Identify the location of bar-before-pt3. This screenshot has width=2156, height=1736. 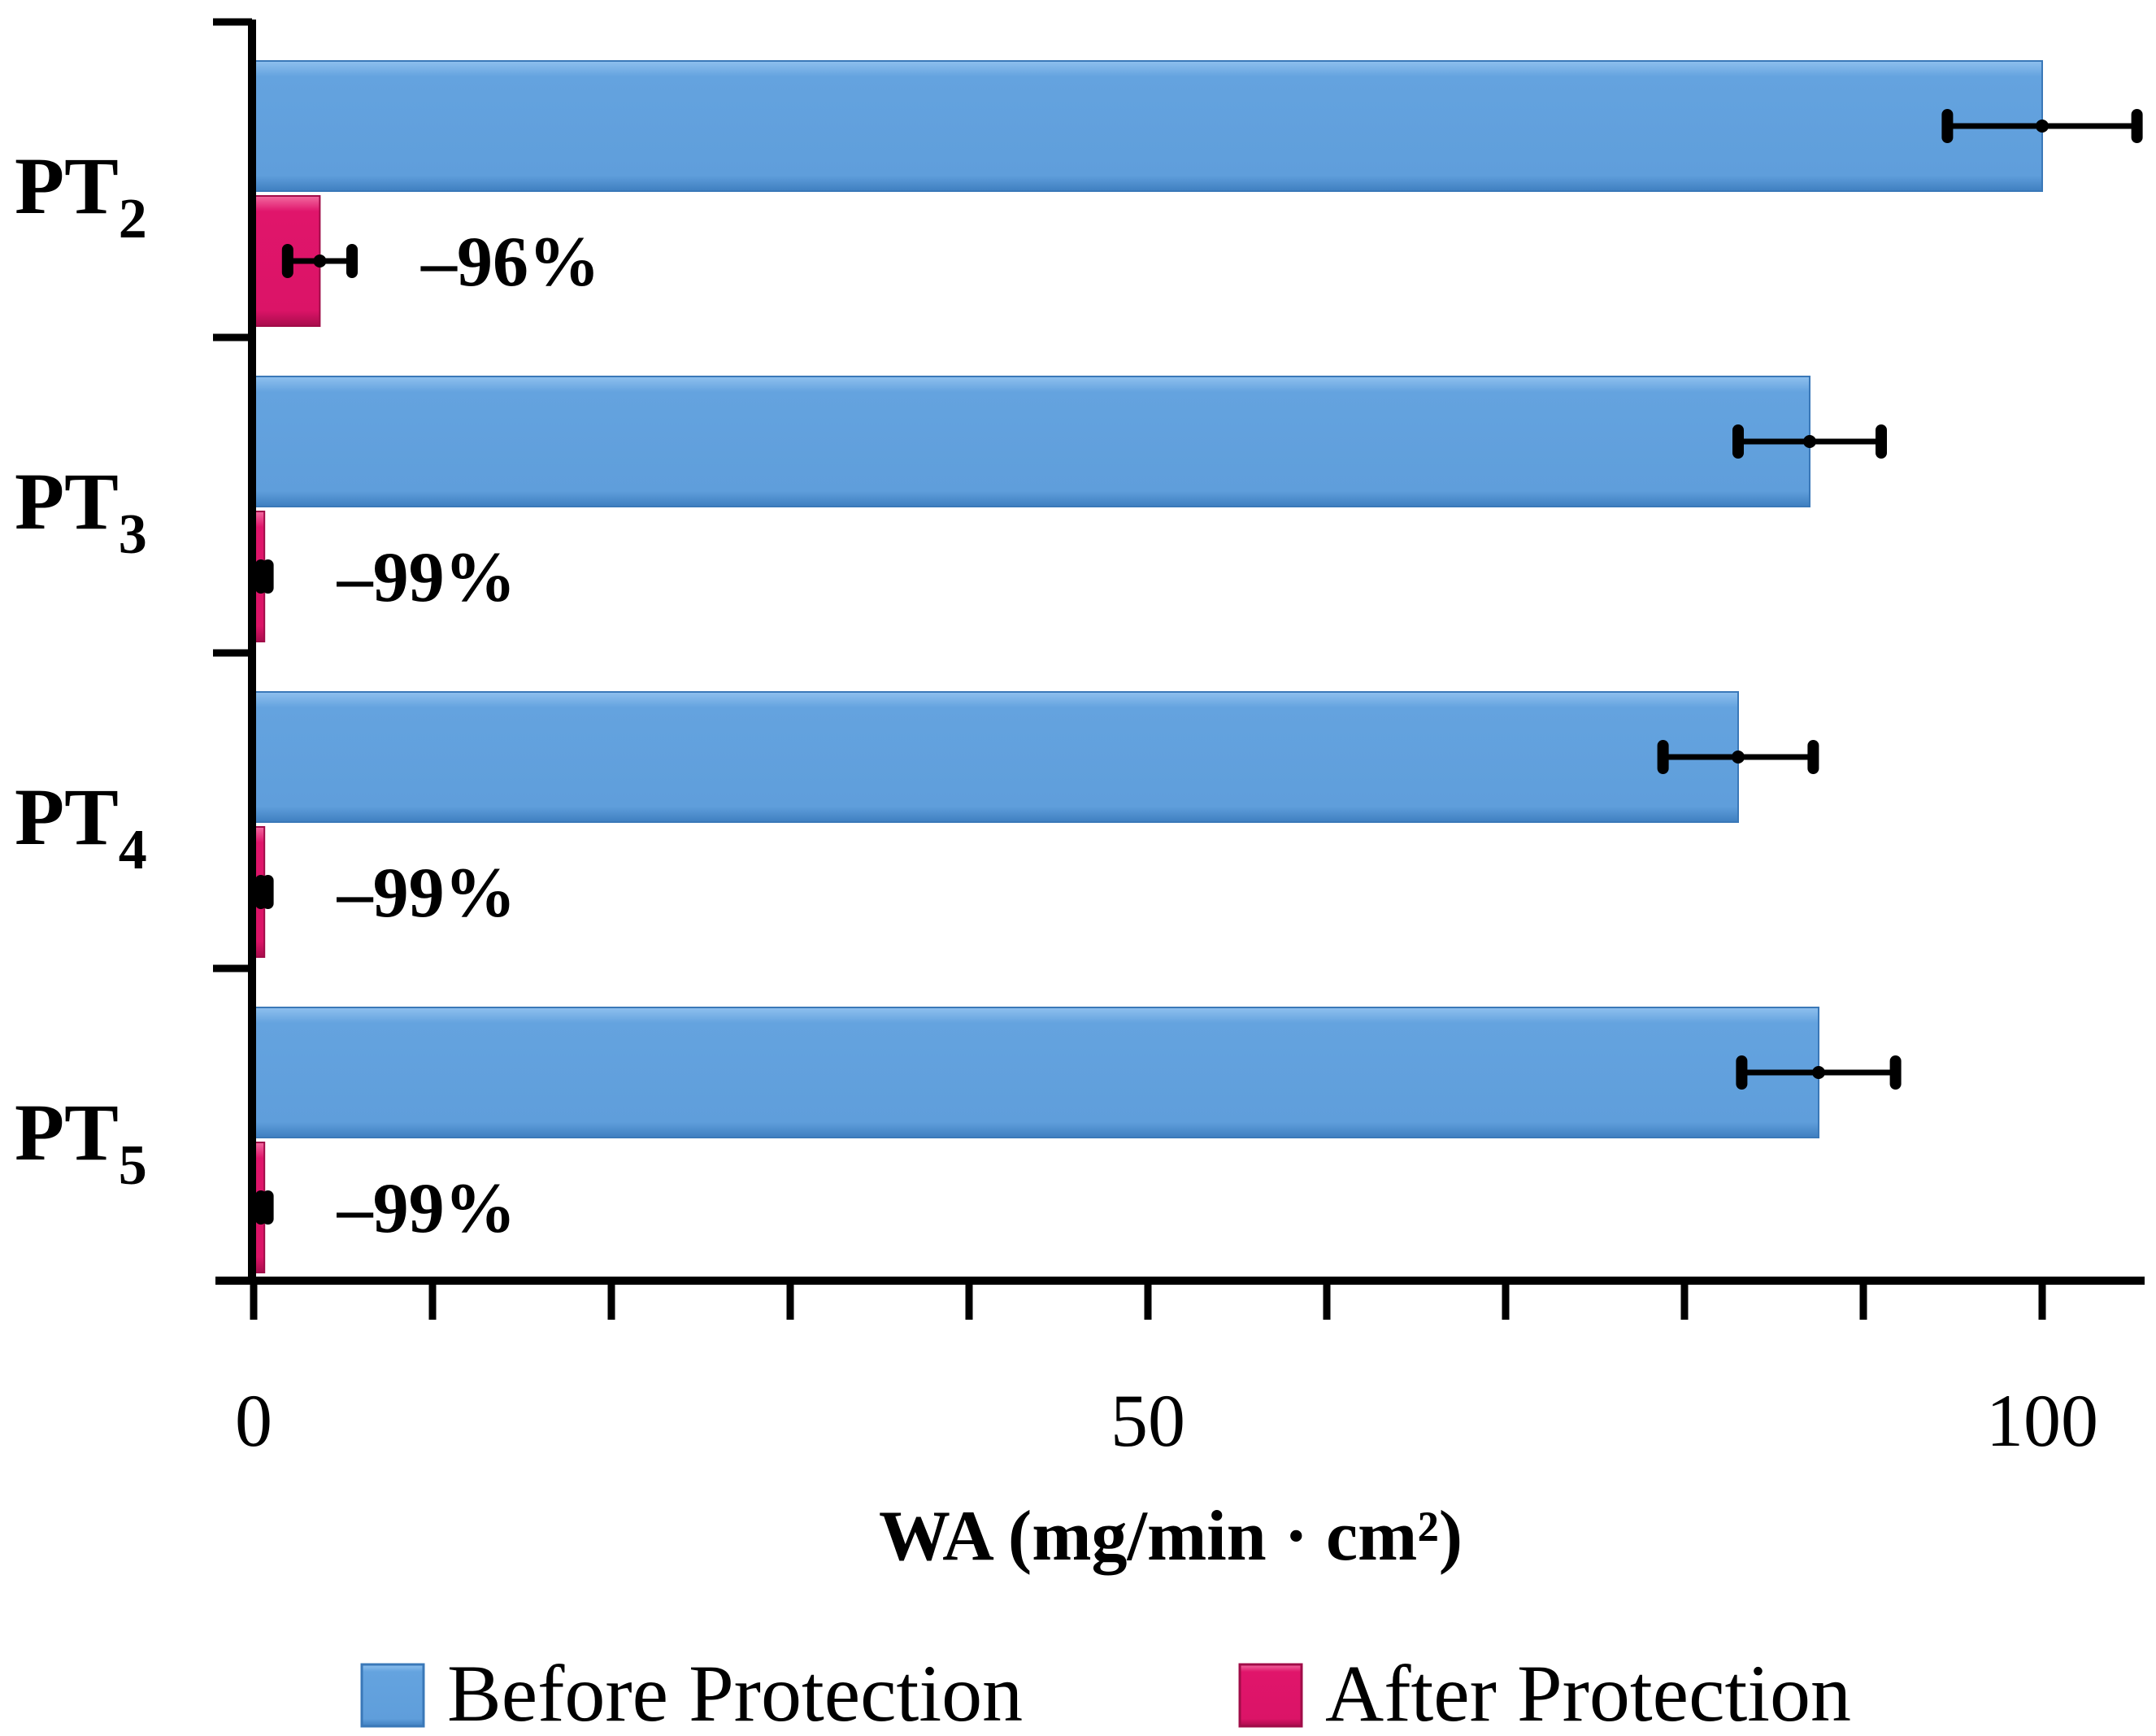
(1031, 441).